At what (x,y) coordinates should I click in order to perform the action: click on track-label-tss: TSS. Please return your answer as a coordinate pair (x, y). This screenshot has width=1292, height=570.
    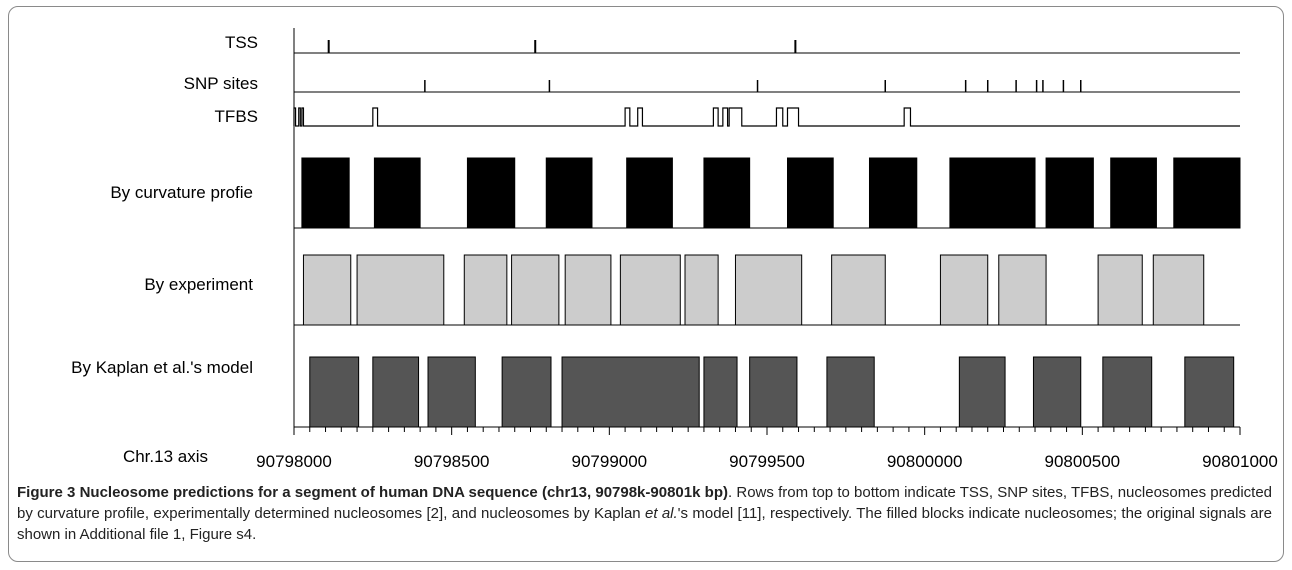
    Looking at the image, I should click on (241, 42).